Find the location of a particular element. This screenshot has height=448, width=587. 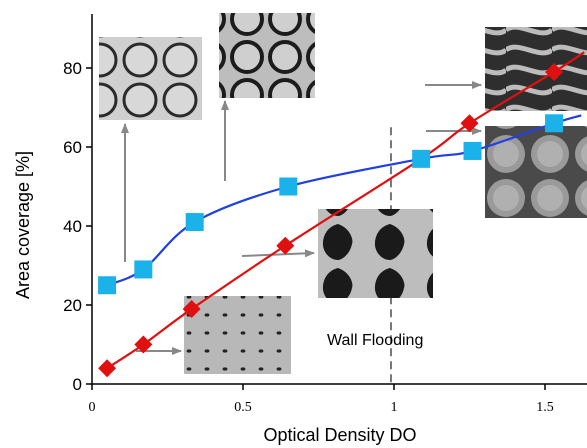

y-tick-label: 60 is located at coordinates (72, 147).